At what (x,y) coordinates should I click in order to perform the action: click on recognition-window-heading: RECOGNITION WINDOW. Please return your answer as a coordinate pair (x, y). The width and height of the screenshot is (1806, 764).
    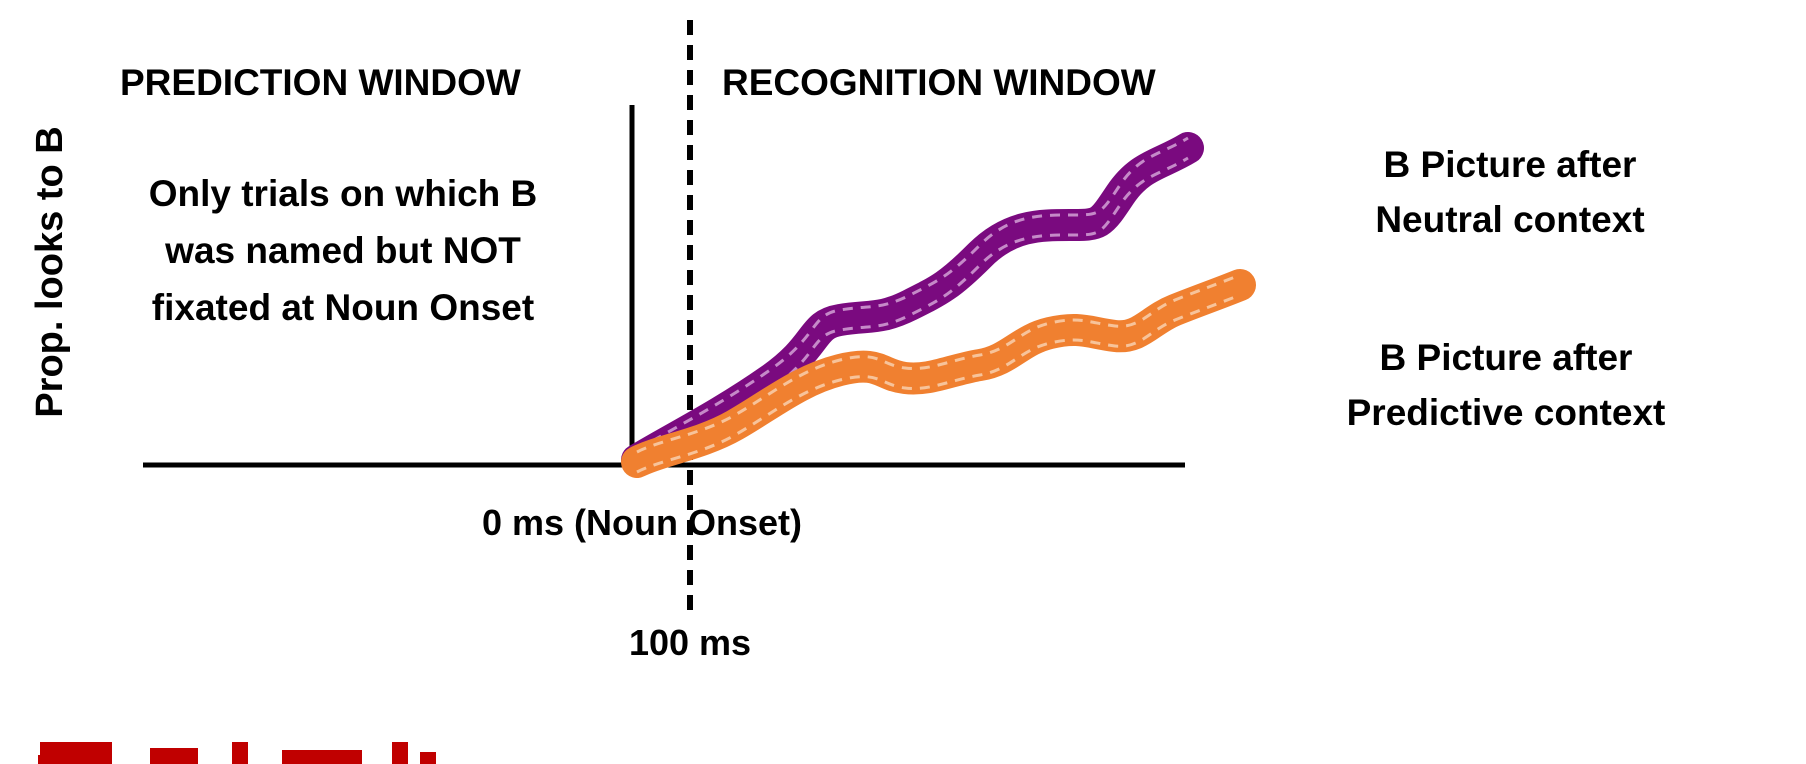
    Looking at the image, I should click on (939, 82).